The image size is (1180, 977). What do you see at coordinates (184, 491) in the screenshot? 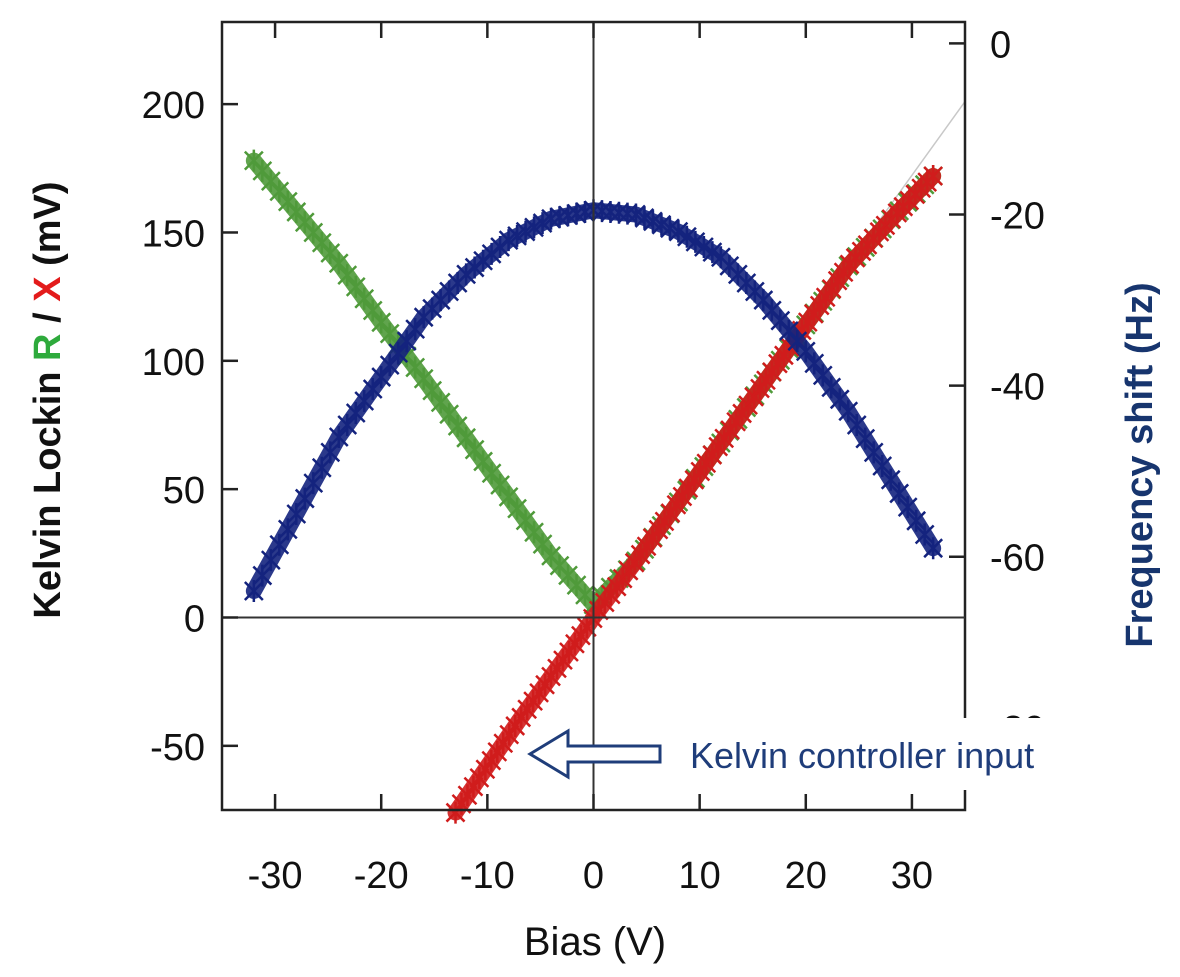
I see `y-tick-label-left: 50` at bounding box center [184, 491].